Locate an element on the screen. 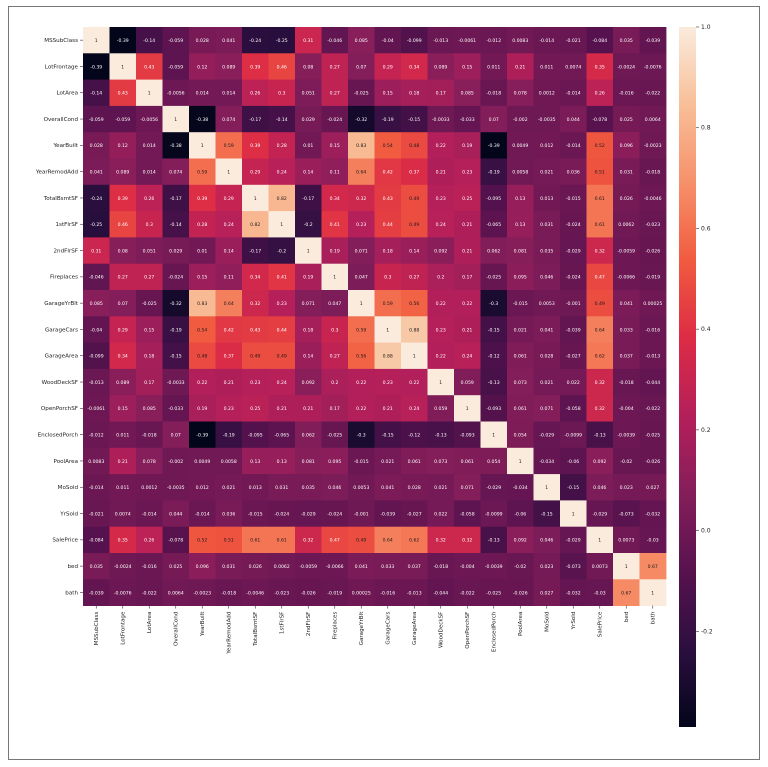  cell-value-label: 0.031 is located at coordinates (281, 488).